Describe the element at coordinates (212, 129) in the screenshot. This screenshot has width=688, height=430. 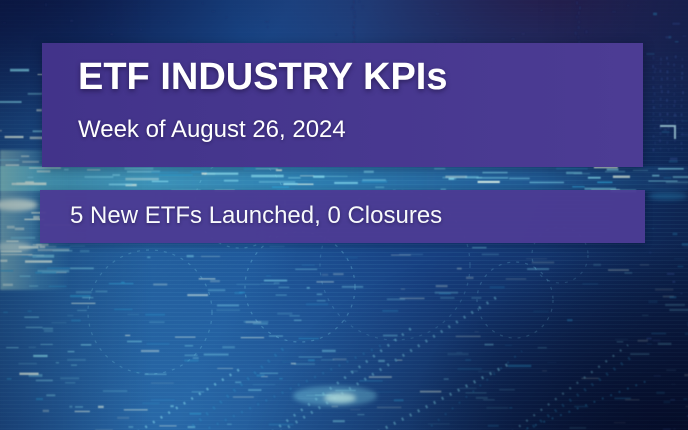
I see `week-subtitle: Week of August 26, 2024` at that location.